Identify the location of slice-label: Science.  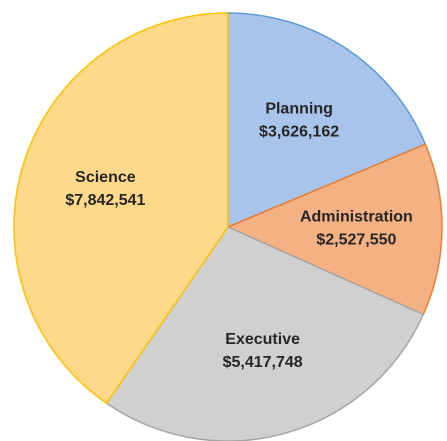
(105, 177).